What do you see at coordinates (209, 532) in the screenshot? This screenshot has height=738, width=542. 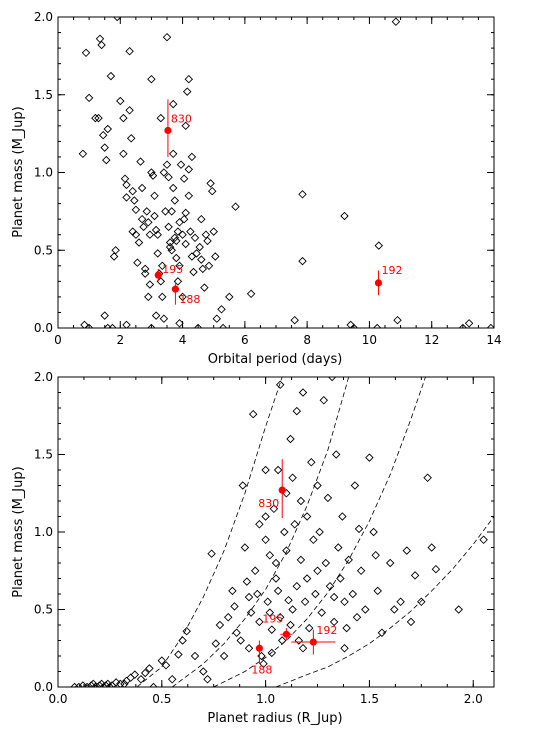 I see `model-curve` at bounding box center [209, 532].